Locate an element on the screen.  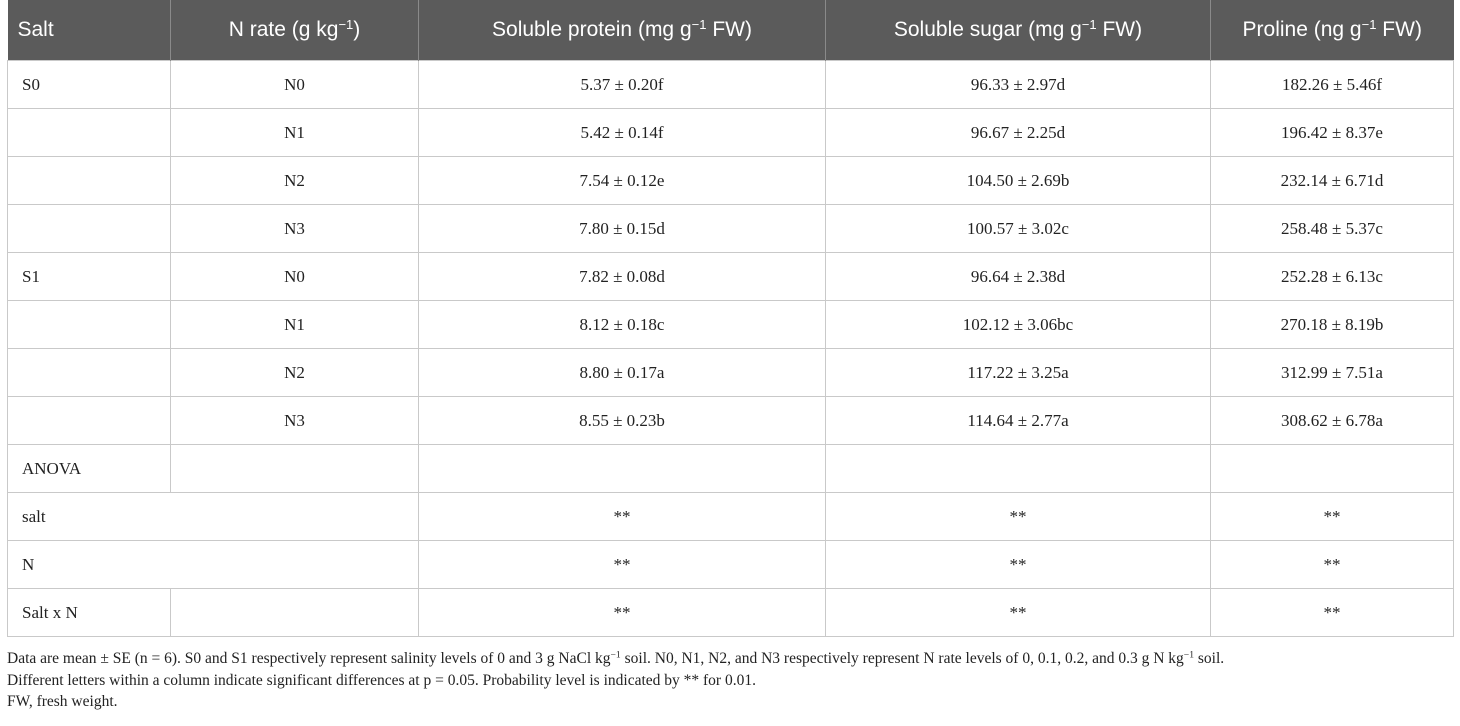
table-cell: 7.82 ± 0.08d is located at coordinates (622, 276).